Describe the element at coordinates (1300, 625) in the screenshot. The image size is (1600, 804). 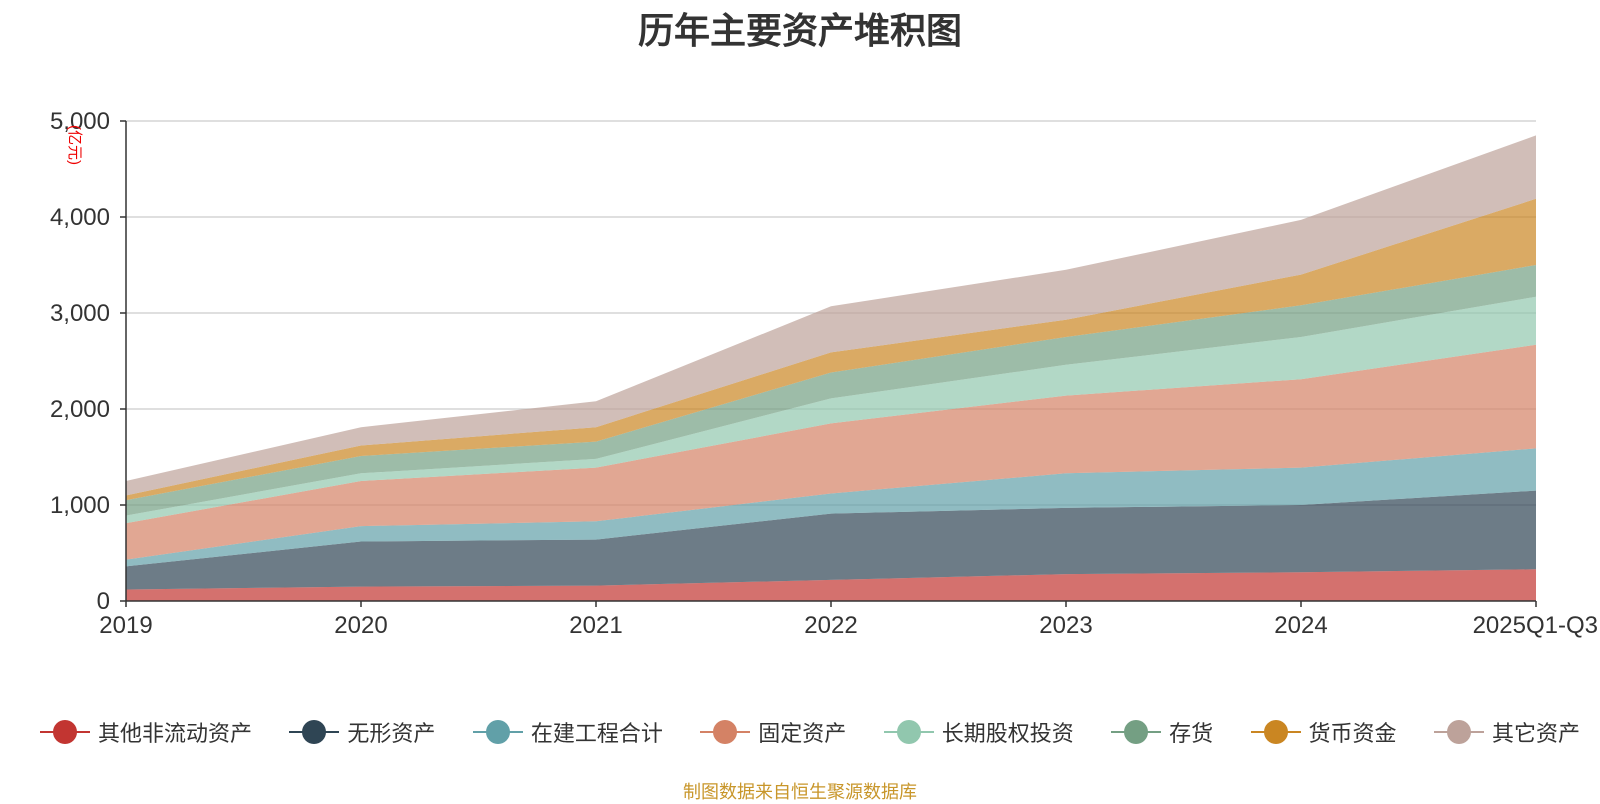
I see `x-tick-label: 2024` at that location.